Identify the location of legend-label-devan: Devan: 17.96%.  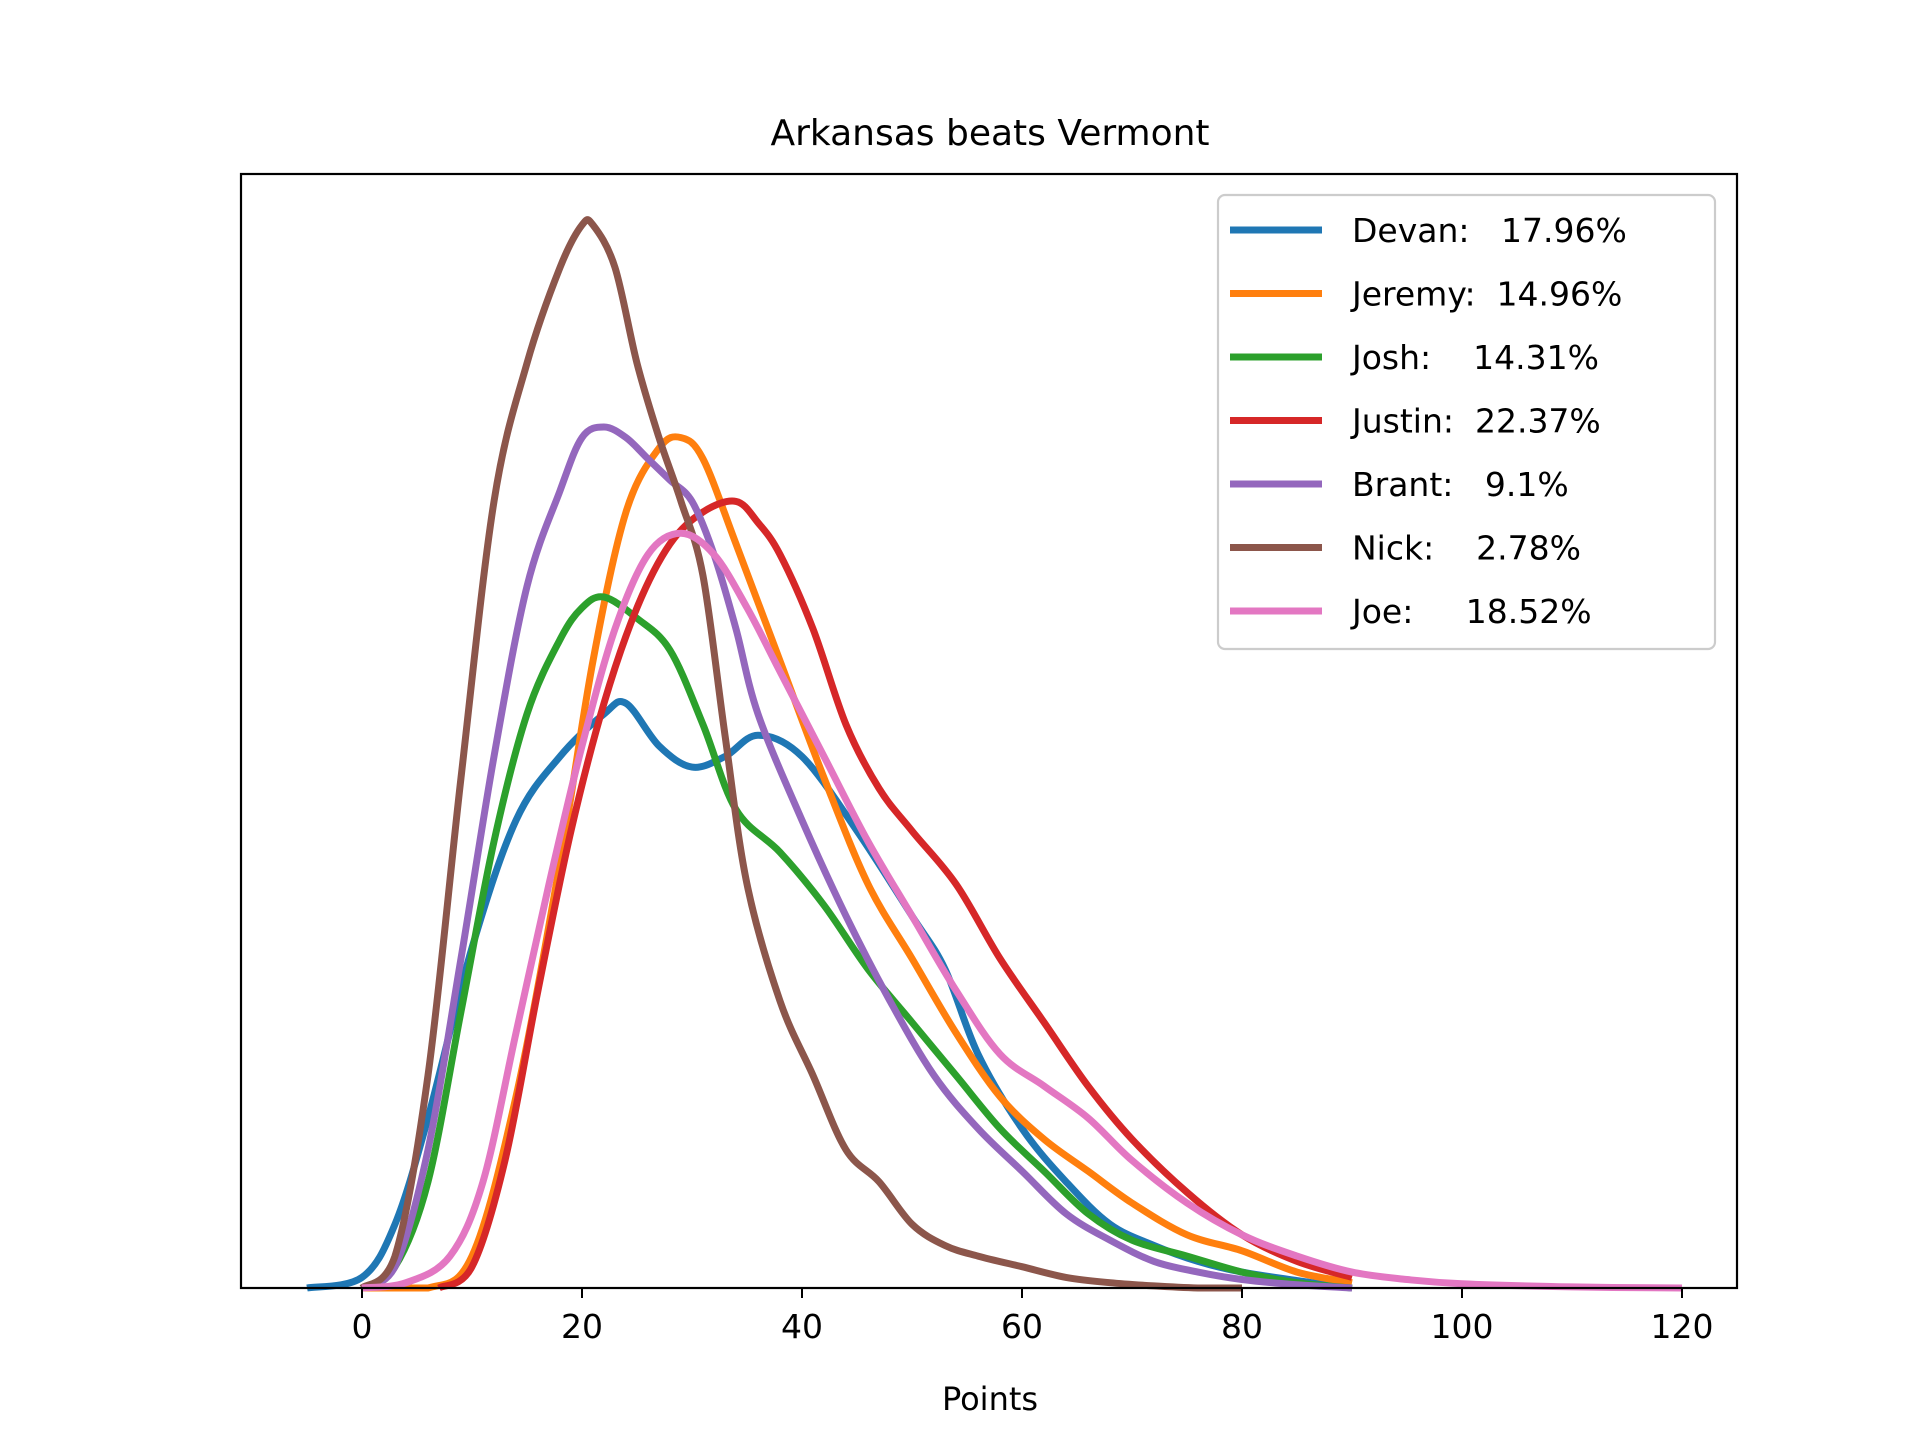
(1489, 230).